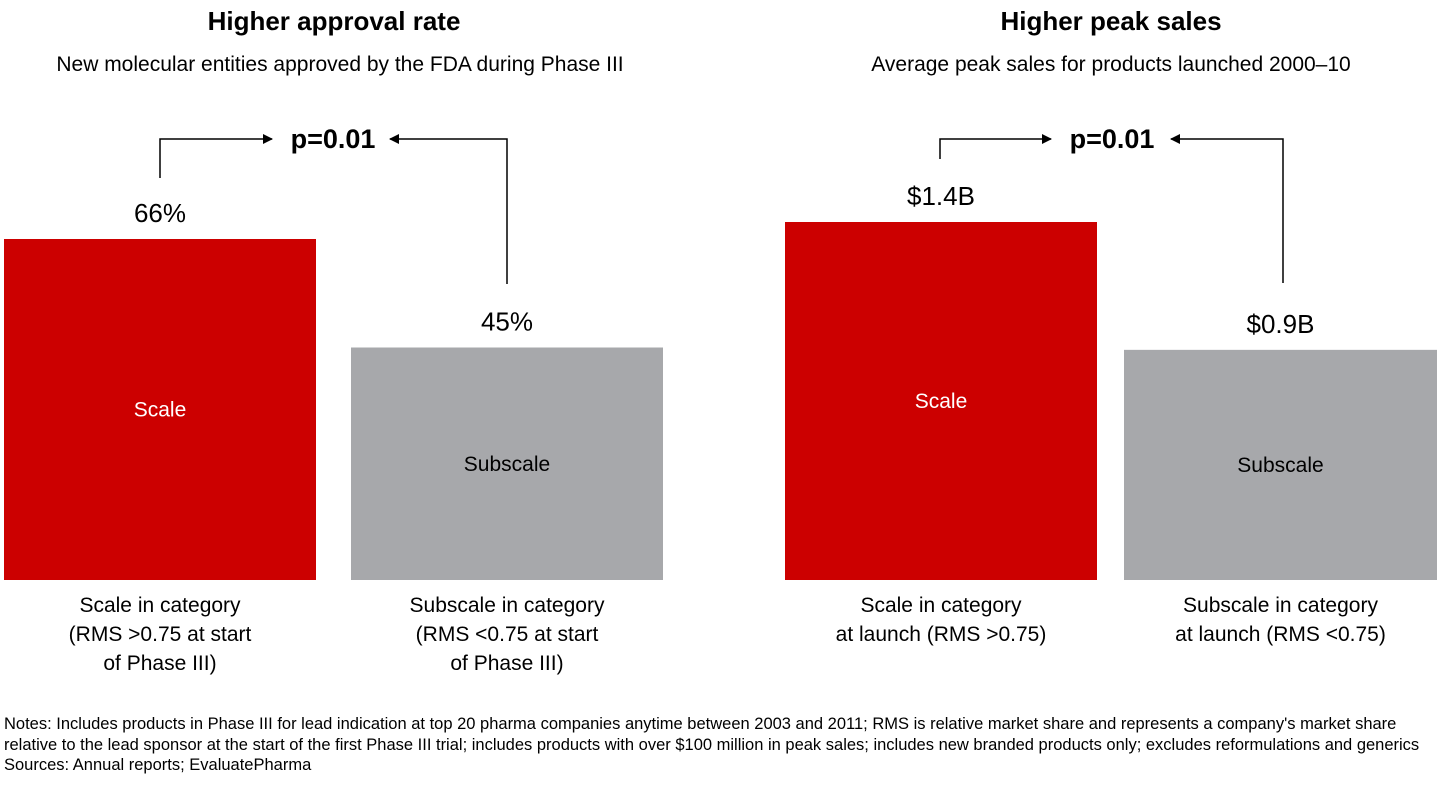 This screenshot has height=810, width=1440. What do you see at coordinates (160, 213) in the screenshot?
I see `value-label: 66%` at bounding box center [160, 213].